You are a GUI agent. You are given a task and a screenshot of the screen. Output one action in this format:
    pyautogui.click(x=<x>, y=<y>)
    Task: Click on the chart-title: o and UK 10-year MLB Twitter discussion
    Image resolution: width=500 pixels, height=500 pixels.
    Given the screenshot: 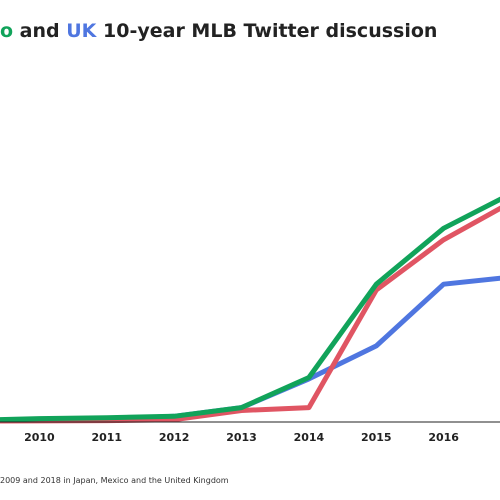 What is the action you would take?
    pyautogui.click(x=218, y=31)
    